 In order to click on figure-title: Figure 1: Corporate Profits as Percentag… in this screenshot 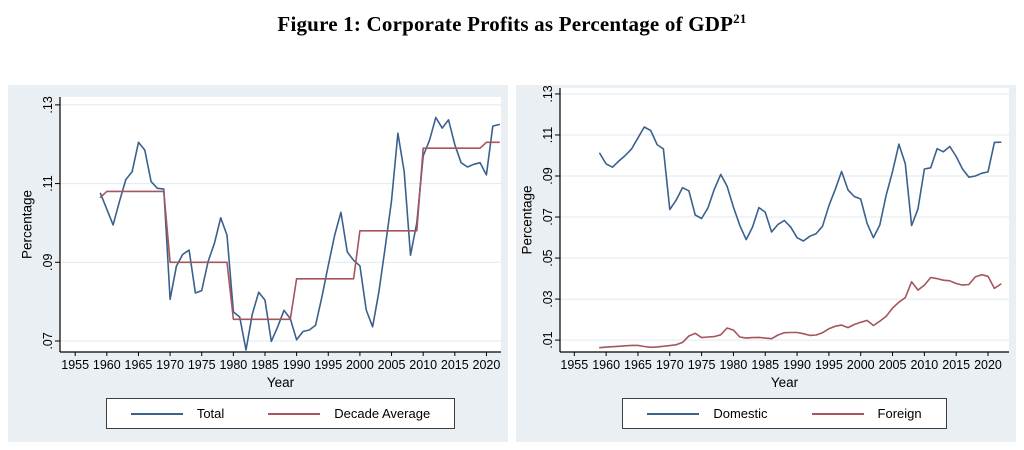, I will do `click(512, 24)`.